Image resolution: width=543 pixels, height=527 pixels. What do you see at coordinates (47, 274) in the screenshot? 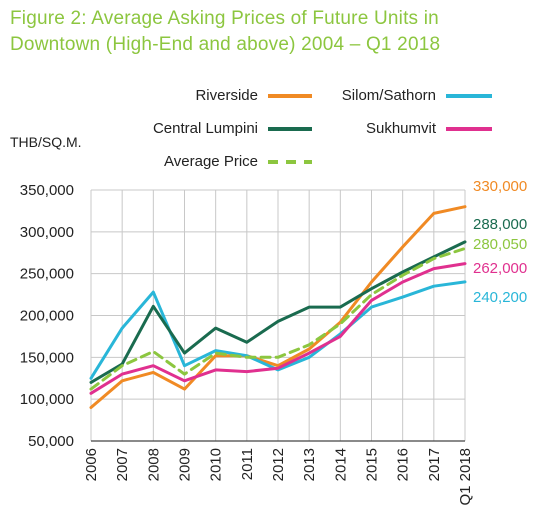
I see `y-tick-label: 250,000` at bounding box center [47, 274].